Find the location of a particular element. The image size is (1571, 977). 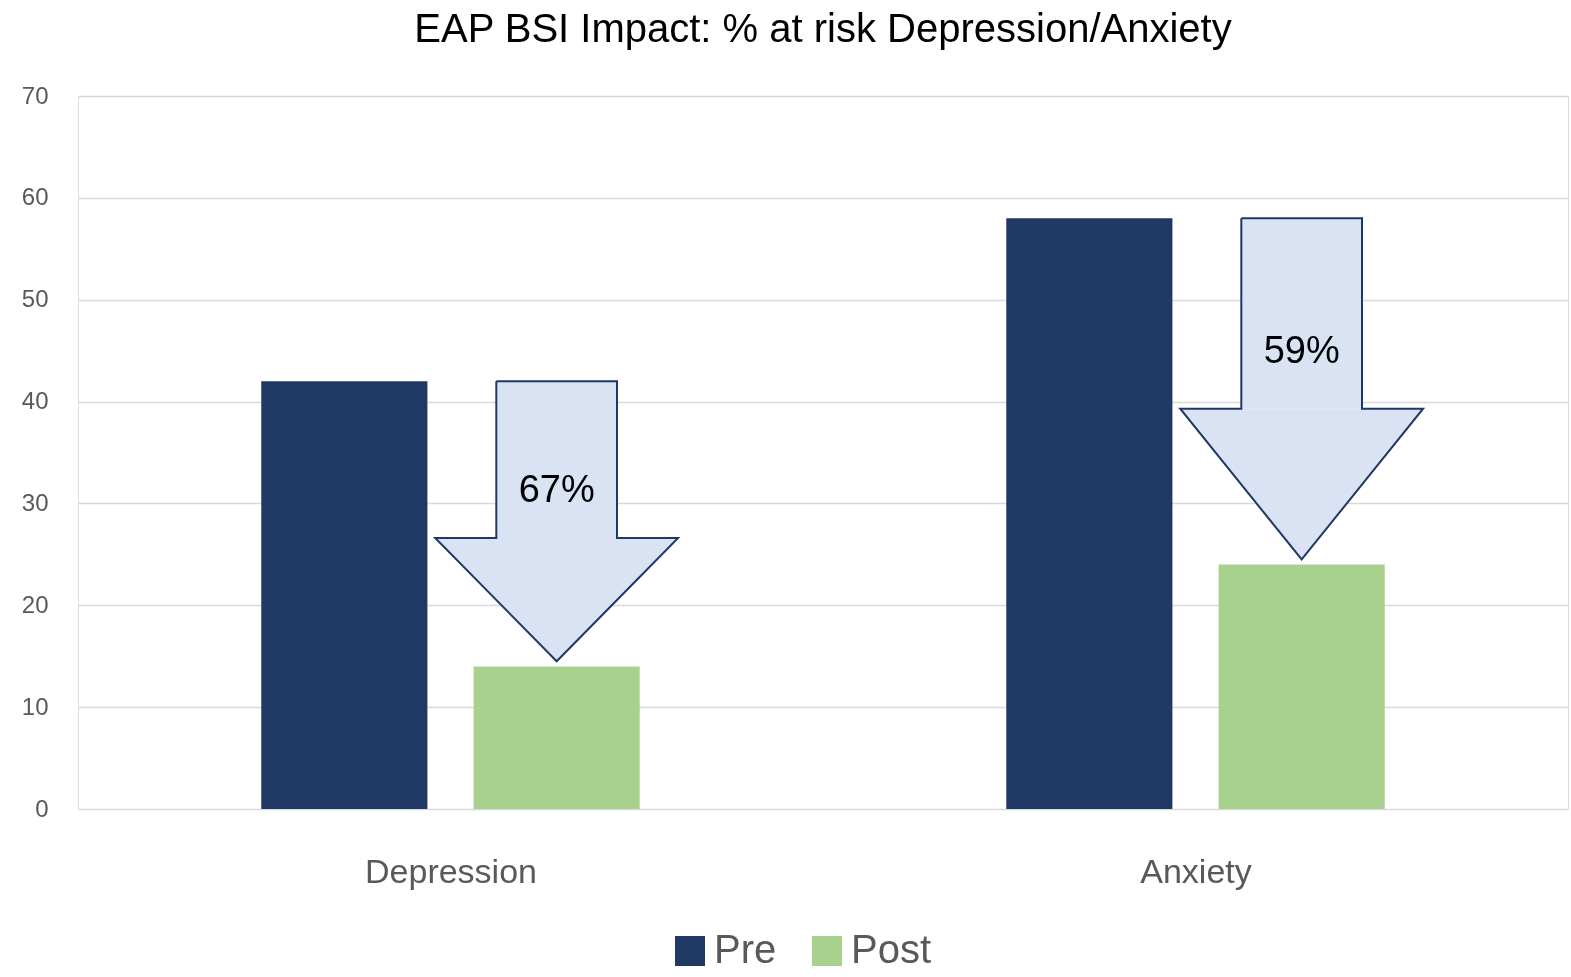

chart-title: EAP BSI Impact: % at risk Depression/Anxiety is located at coordinates (823, 28).